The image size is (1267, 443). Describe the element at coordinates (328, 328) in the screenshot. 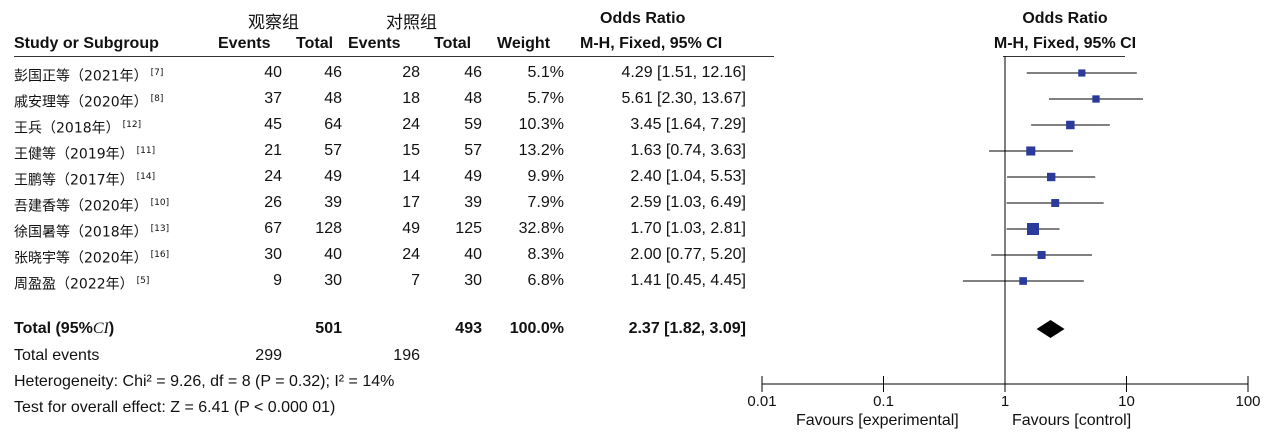

I see `total-exp-n: 501` at that location.